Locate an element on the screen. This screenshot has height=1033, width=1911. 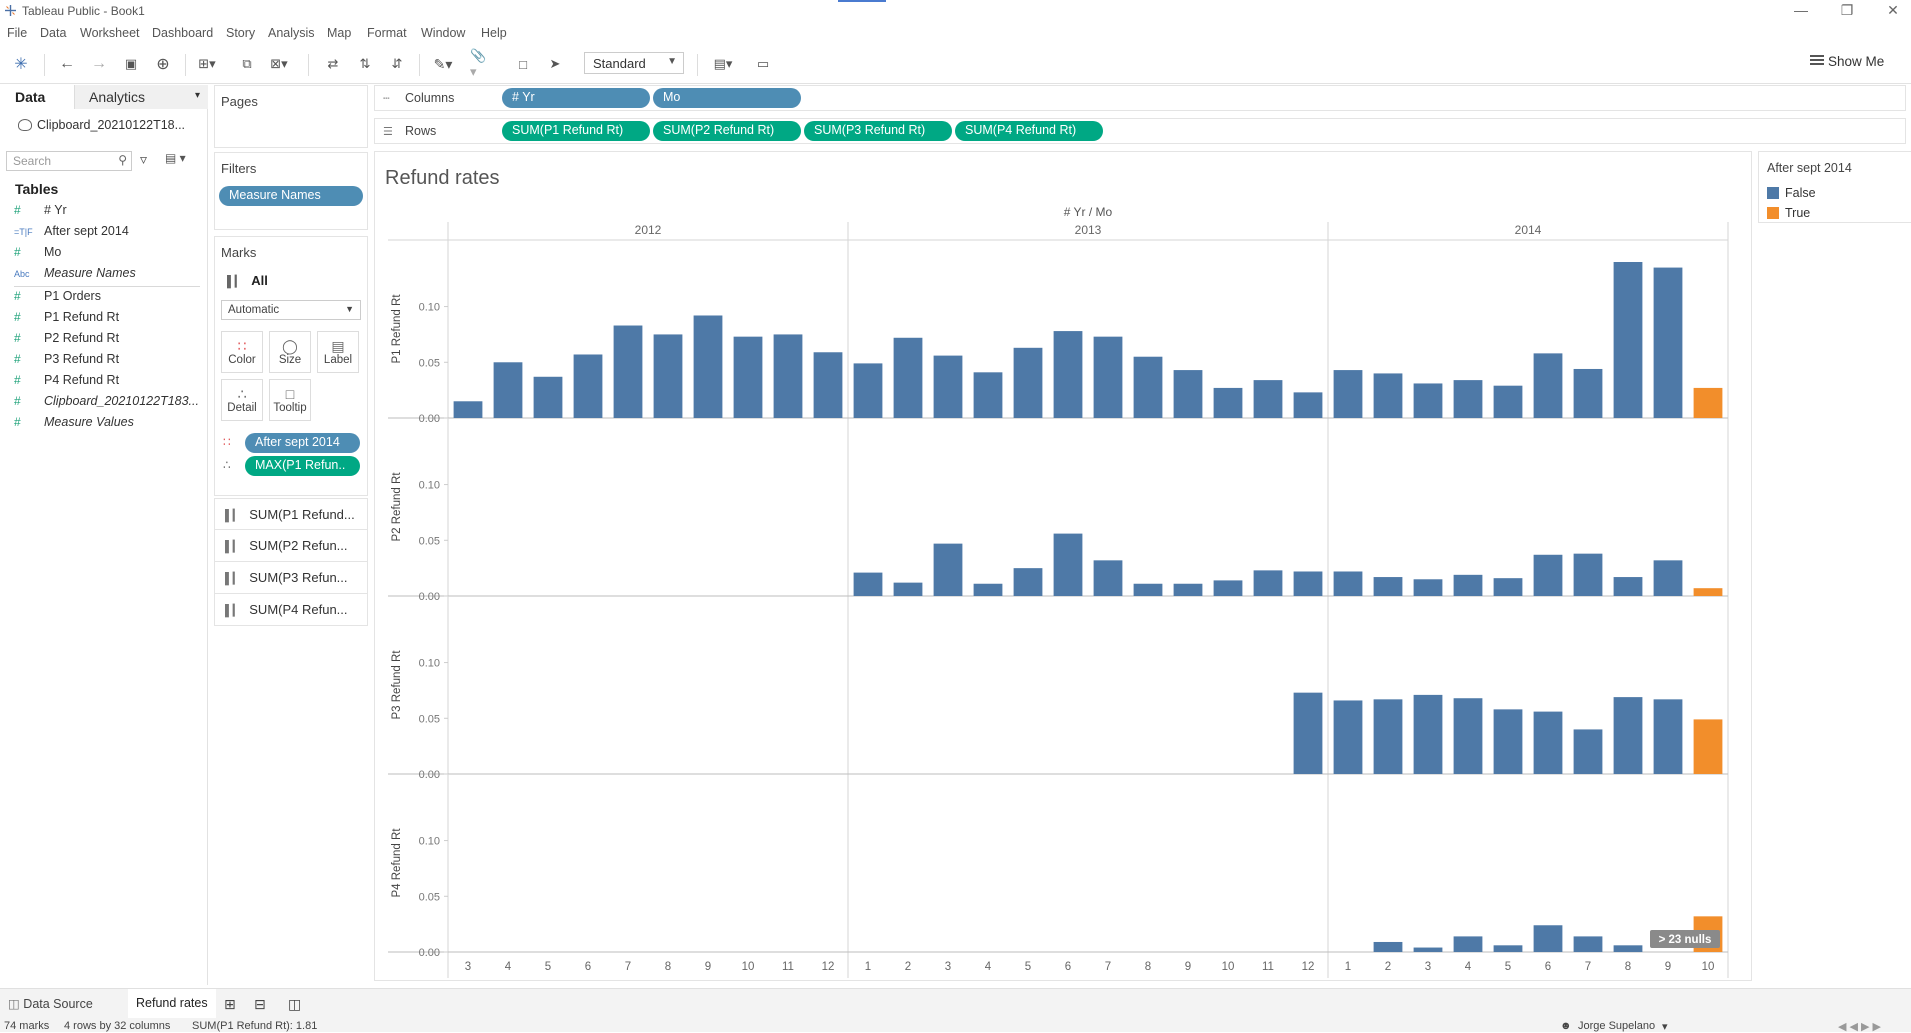
tab-refund-rates: Refund rates is located at coordinates (172, 1004).